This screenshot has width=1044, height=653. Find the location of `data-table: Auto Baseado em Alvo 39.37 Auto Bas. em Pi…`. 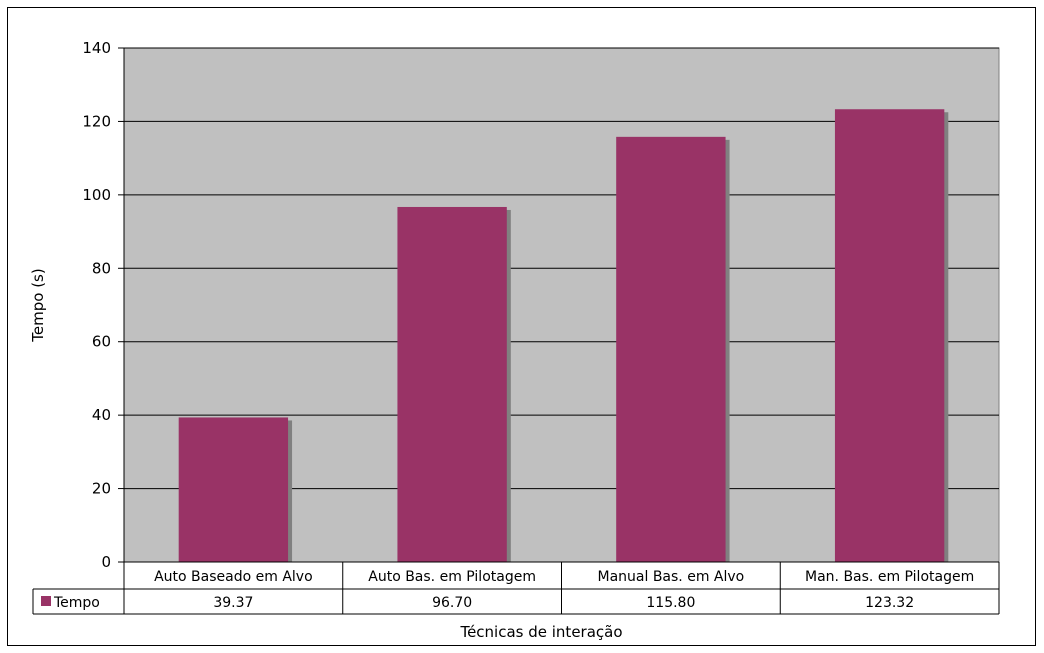

data-table: Auto Baseado em Alvo 39.37 Auto Bas. em Pi… is located at coordinates (516, 588).